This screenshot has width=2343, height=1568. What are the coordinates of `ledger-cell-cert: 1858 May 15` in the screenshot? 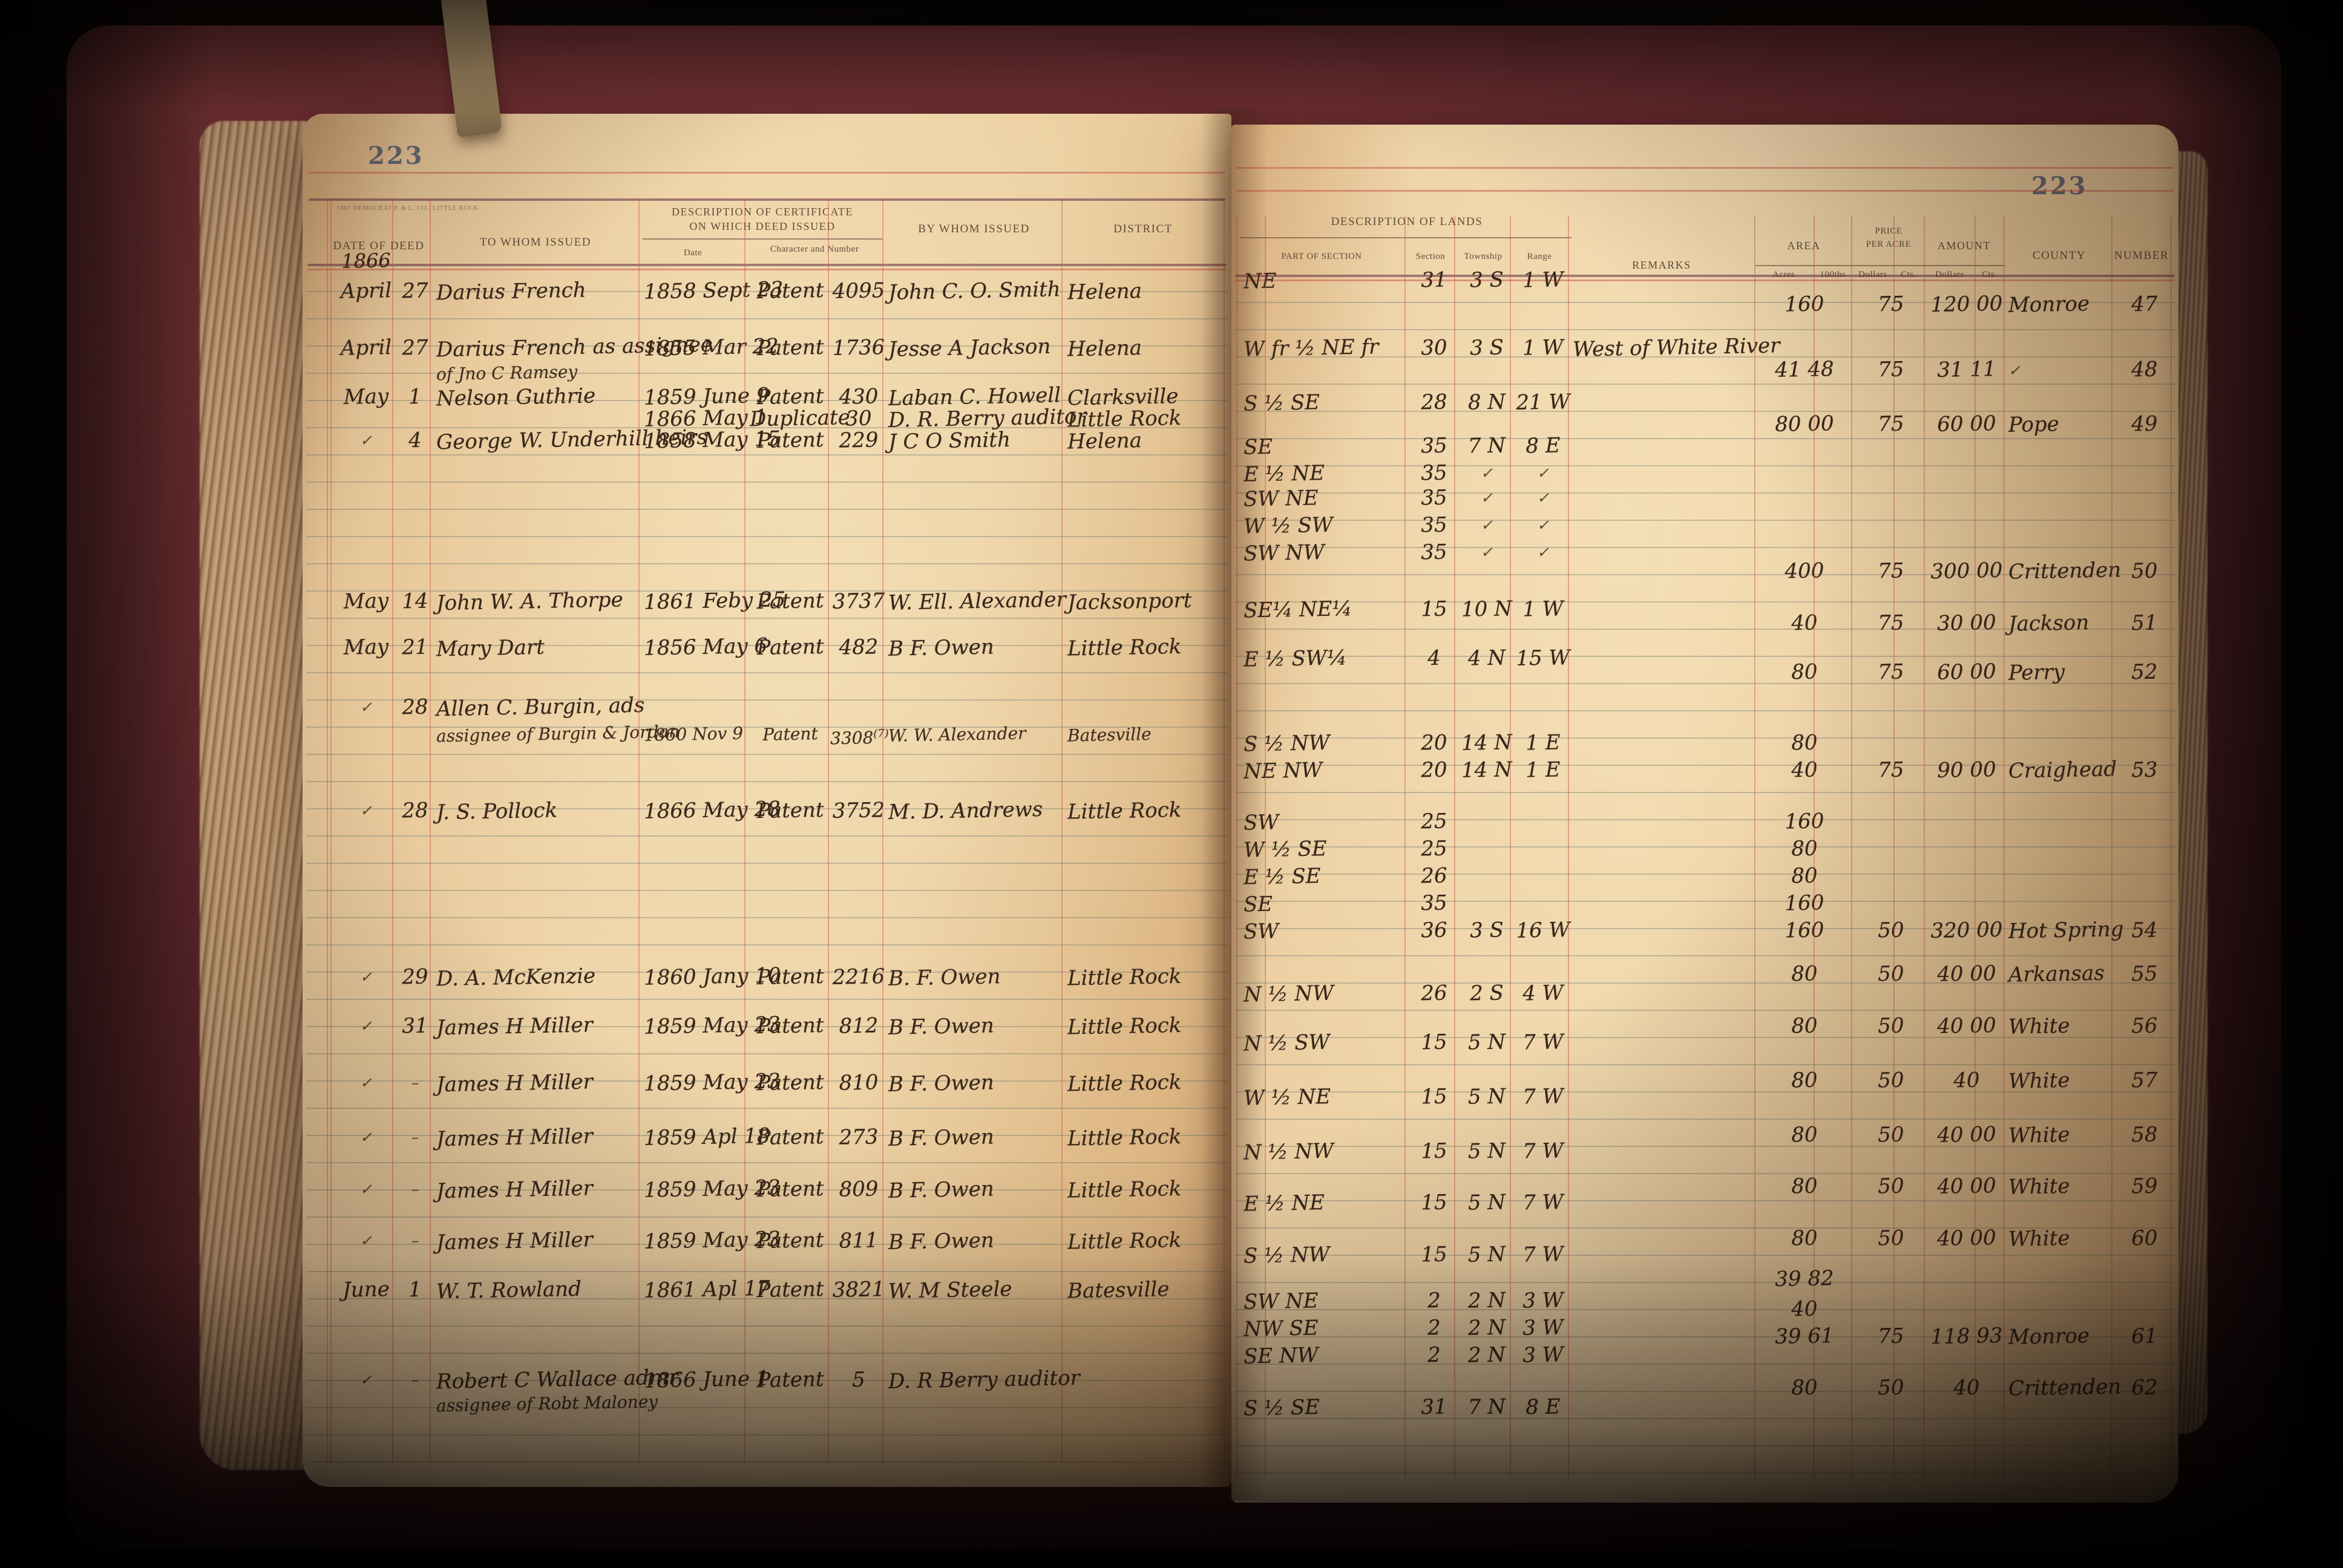 It's located at (712, 440).